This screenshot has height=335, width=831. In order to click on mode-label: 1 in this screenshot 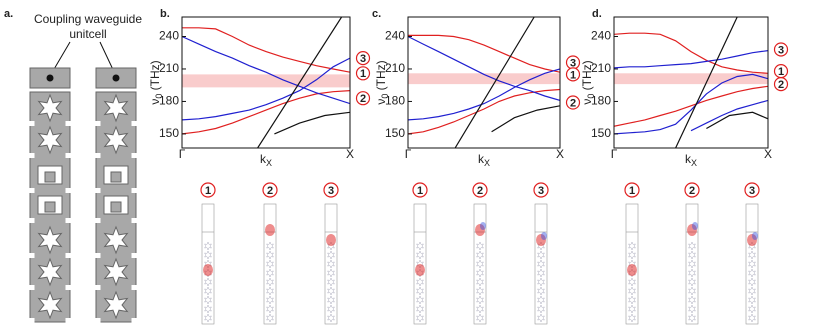, I will do `click(420, 191)`.